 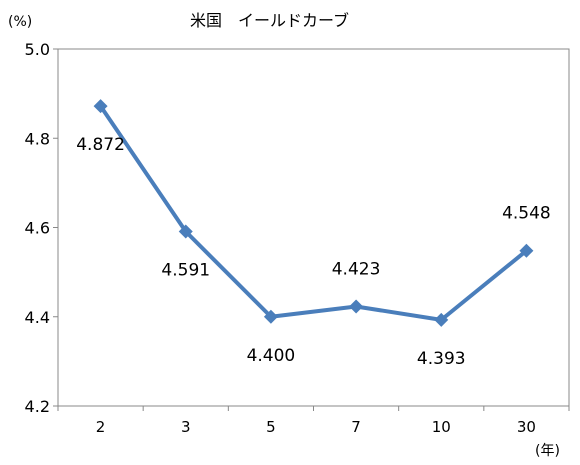 What do you see at coordinates (269, 20) in the screenshot?
I see `chart-title: 米国 イールドカーブ` at bounding box center [269, 20].